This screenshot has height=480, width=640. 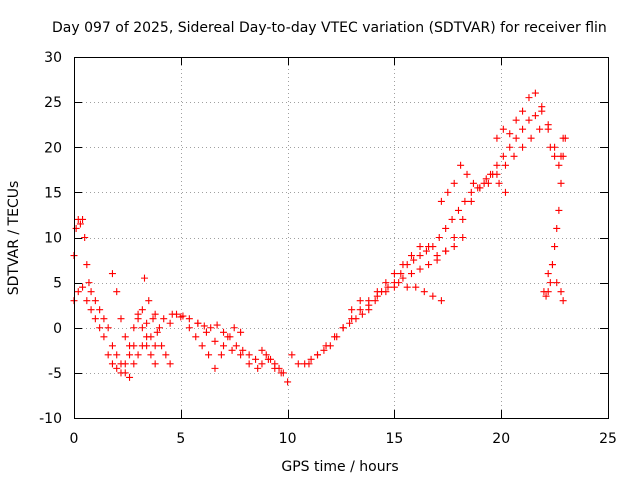 I want to click on y-tick-label: -10, so click(x=50, y=419).